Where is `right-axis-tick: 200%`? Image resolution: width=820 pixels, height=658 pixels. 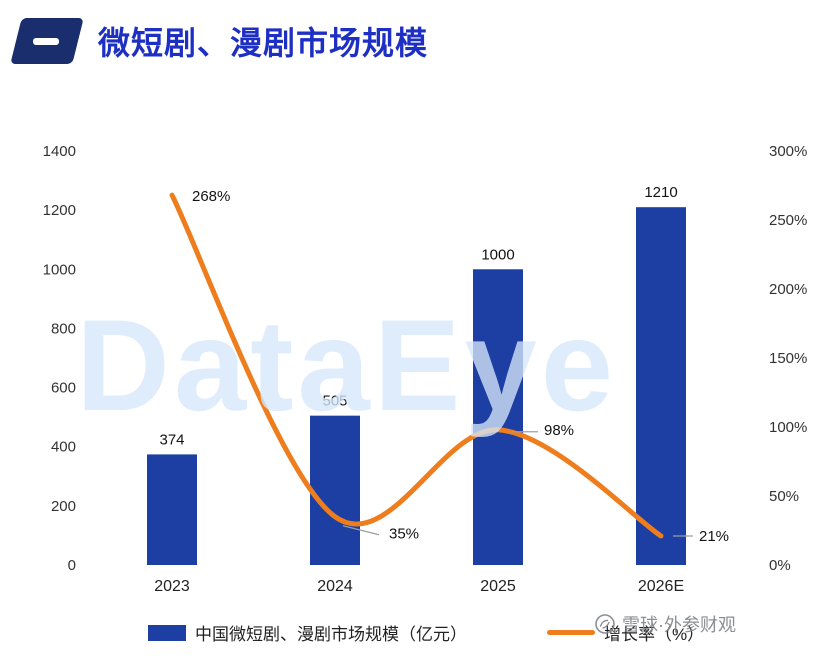 right-axis-tick: 200% is located at coordinates (788, 289).